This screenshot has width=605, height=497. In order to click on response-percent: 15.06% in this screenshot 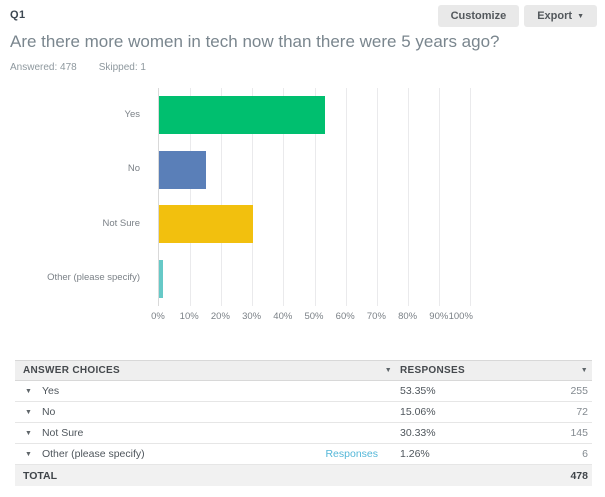, I will do `click(418, 412)`.